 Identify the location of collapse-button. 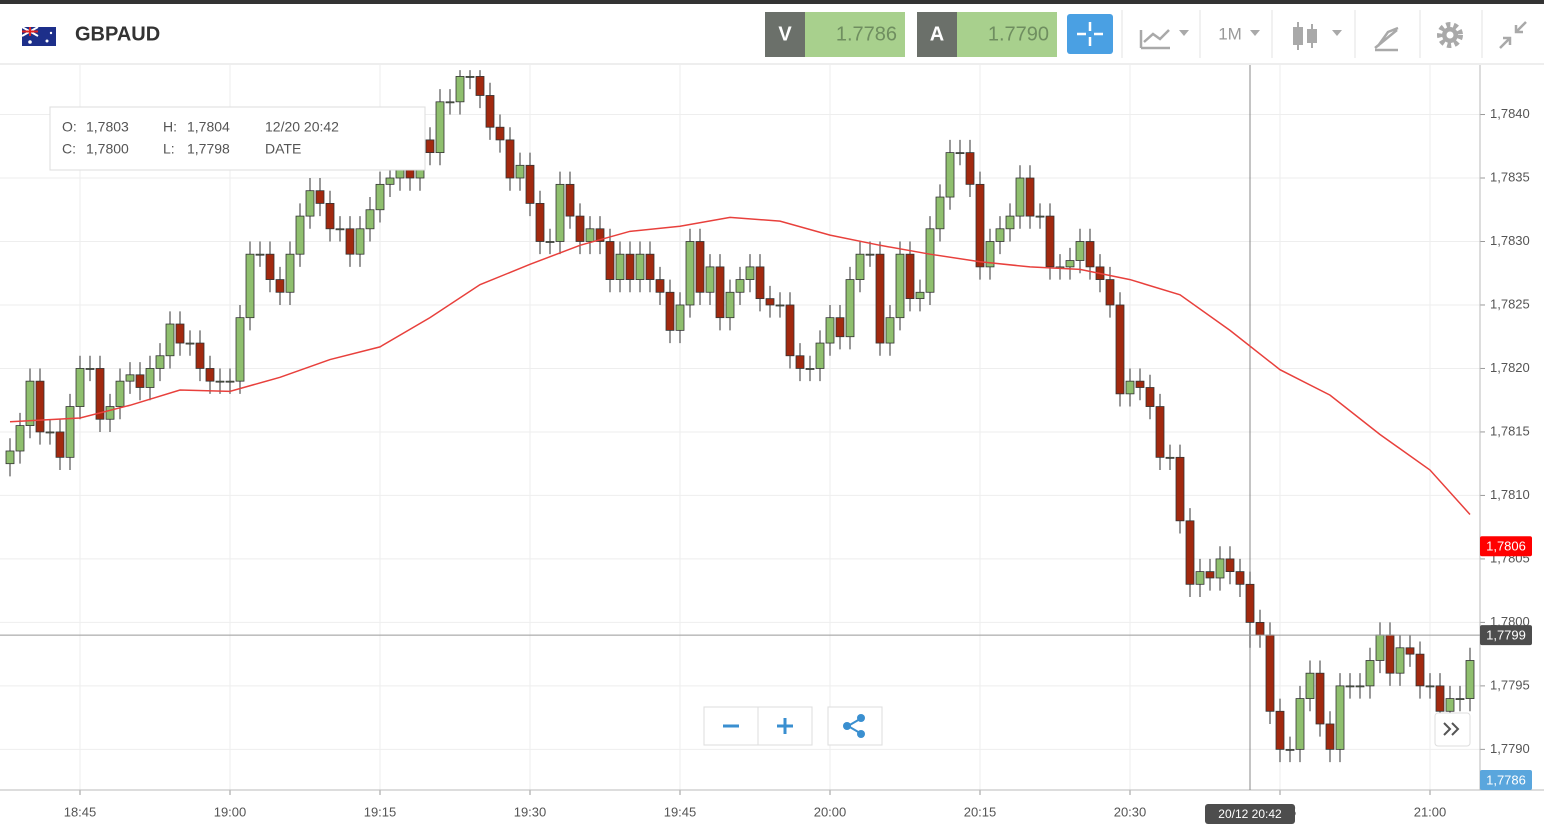
(1513, 35).